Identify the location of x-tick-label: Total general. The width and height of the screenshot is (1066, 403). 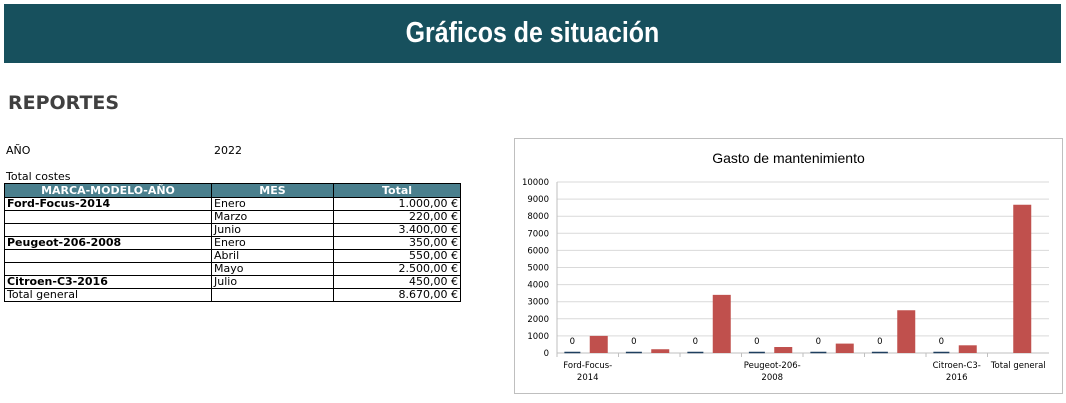
(1018, 366).